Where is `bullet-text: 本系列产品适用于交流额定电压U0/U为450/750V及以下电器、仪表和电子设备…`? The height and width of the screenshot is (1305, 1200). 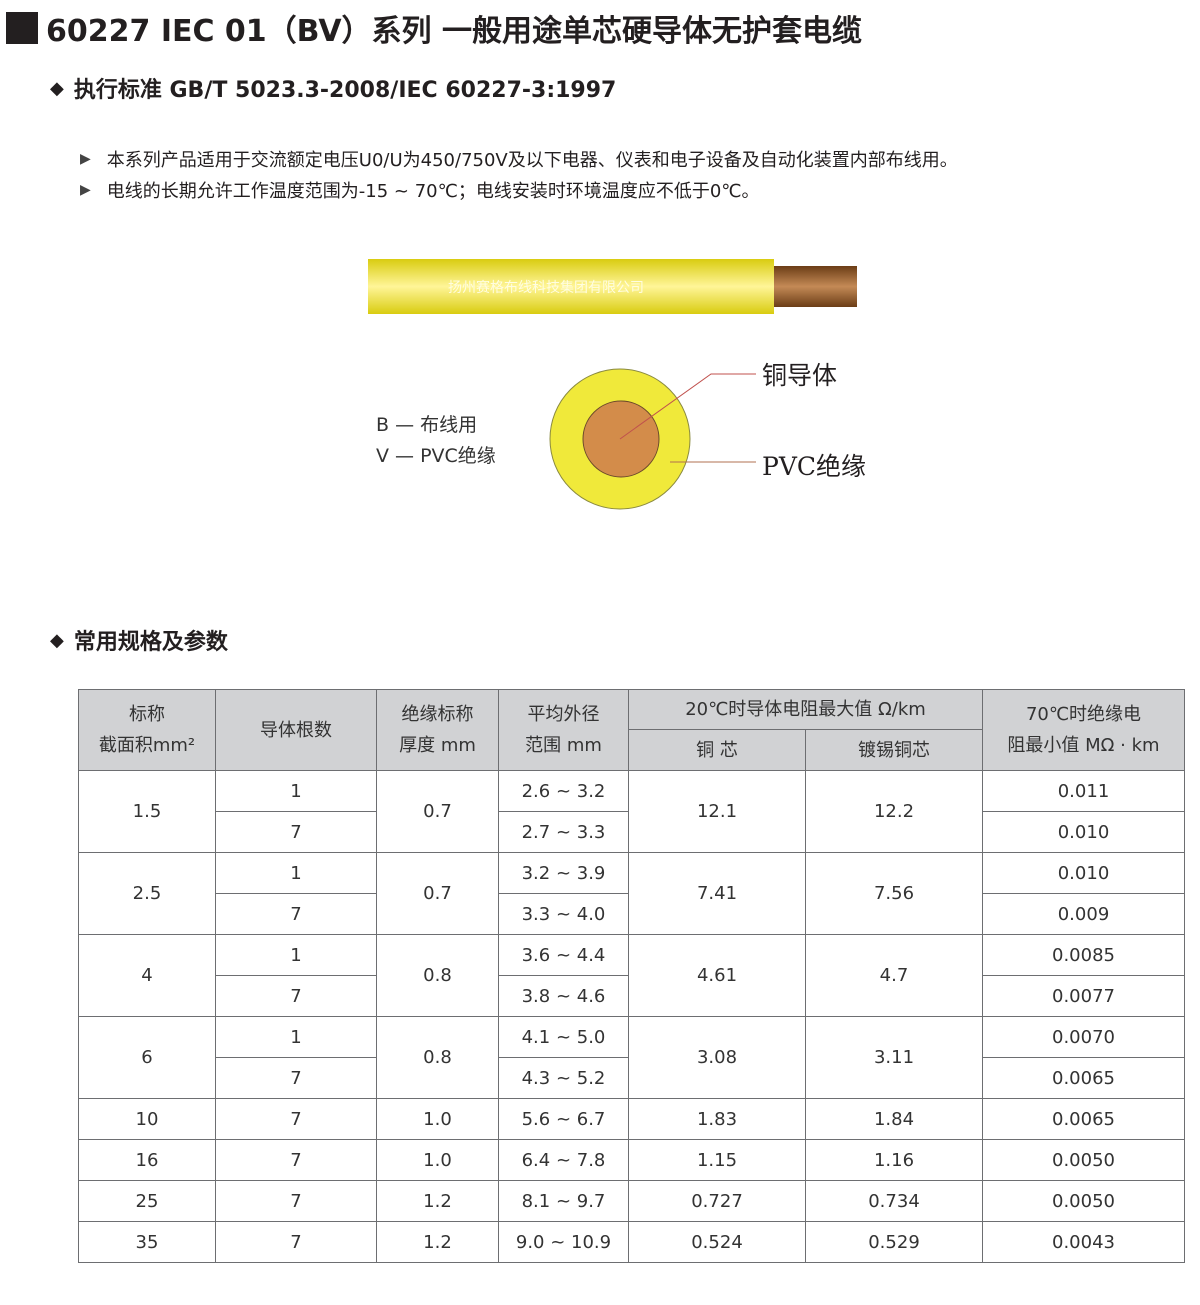
bullet-text: 本系列产品适用于交流额定电压U0/U为450/750V及以下电器、仪表和电子设备… is located at coordinates (532, 160).